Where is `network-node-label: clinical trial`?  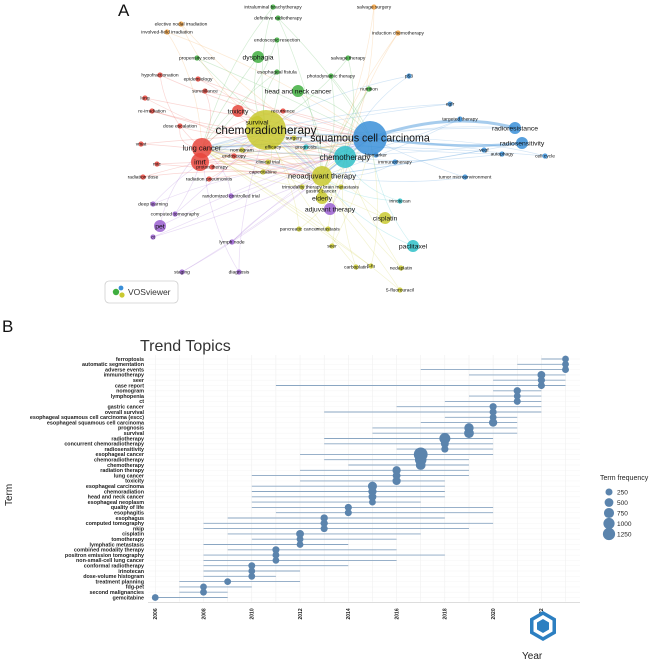
network-node-label: clinical trial is located at coordinates (268, 163).